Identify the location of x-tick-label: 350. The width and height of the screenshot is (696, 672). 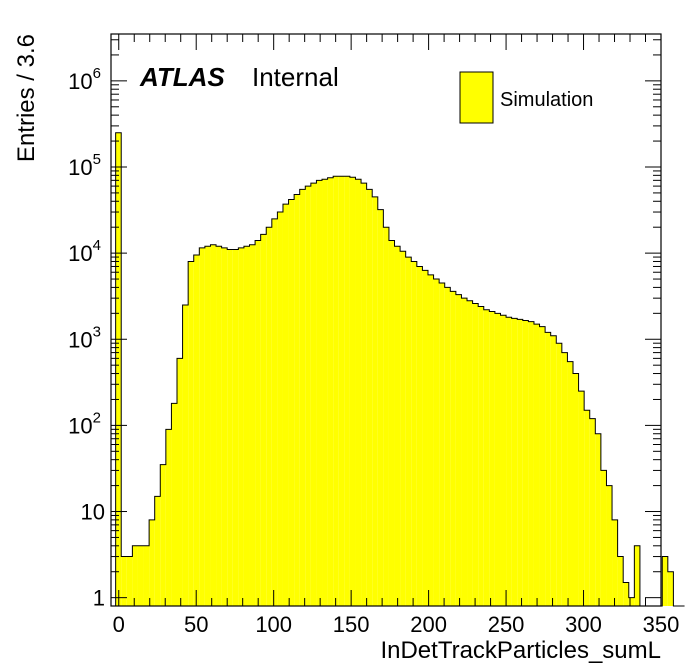
(661, 624).